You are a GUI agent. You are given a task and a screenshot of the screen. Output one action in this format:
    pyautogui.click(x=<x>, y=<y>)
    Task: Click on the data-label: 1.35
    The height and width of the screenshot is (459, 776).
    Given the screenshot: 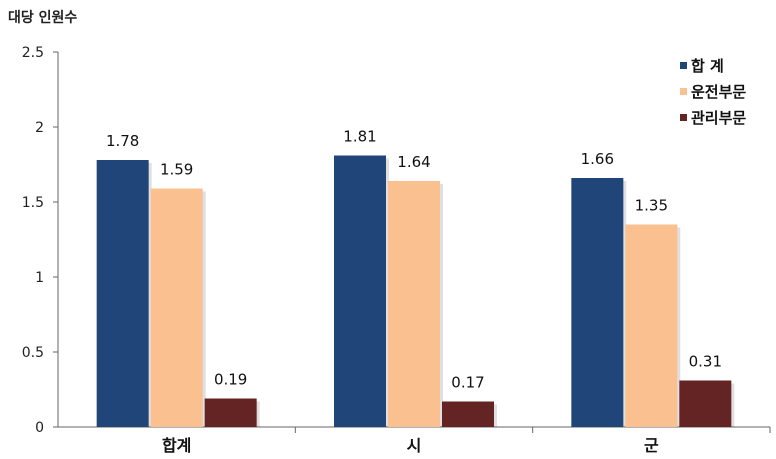 What is the action you would take?
    pyautogui.click(x=651, y=206)
    